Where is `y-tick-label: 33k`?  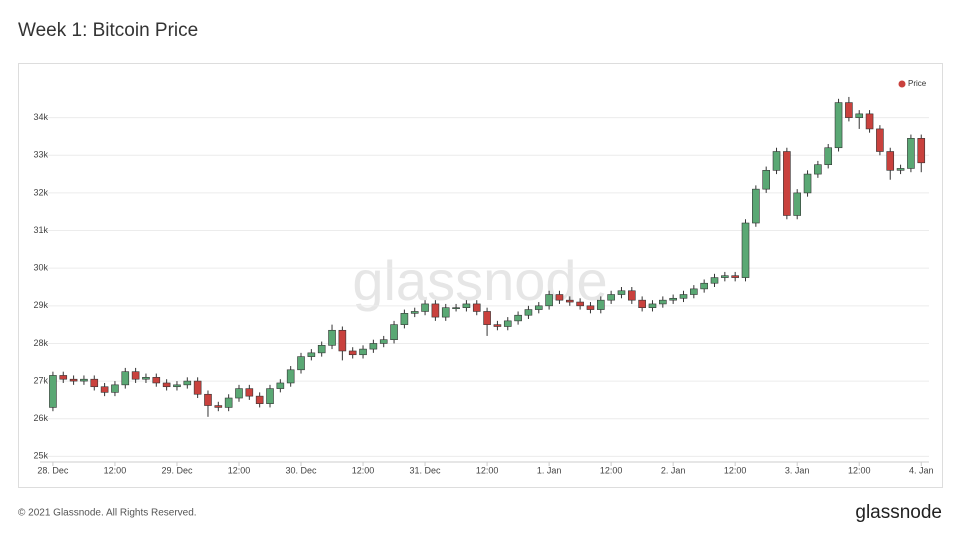 y-tick-label: 33k is located at coordinates (40, 155).